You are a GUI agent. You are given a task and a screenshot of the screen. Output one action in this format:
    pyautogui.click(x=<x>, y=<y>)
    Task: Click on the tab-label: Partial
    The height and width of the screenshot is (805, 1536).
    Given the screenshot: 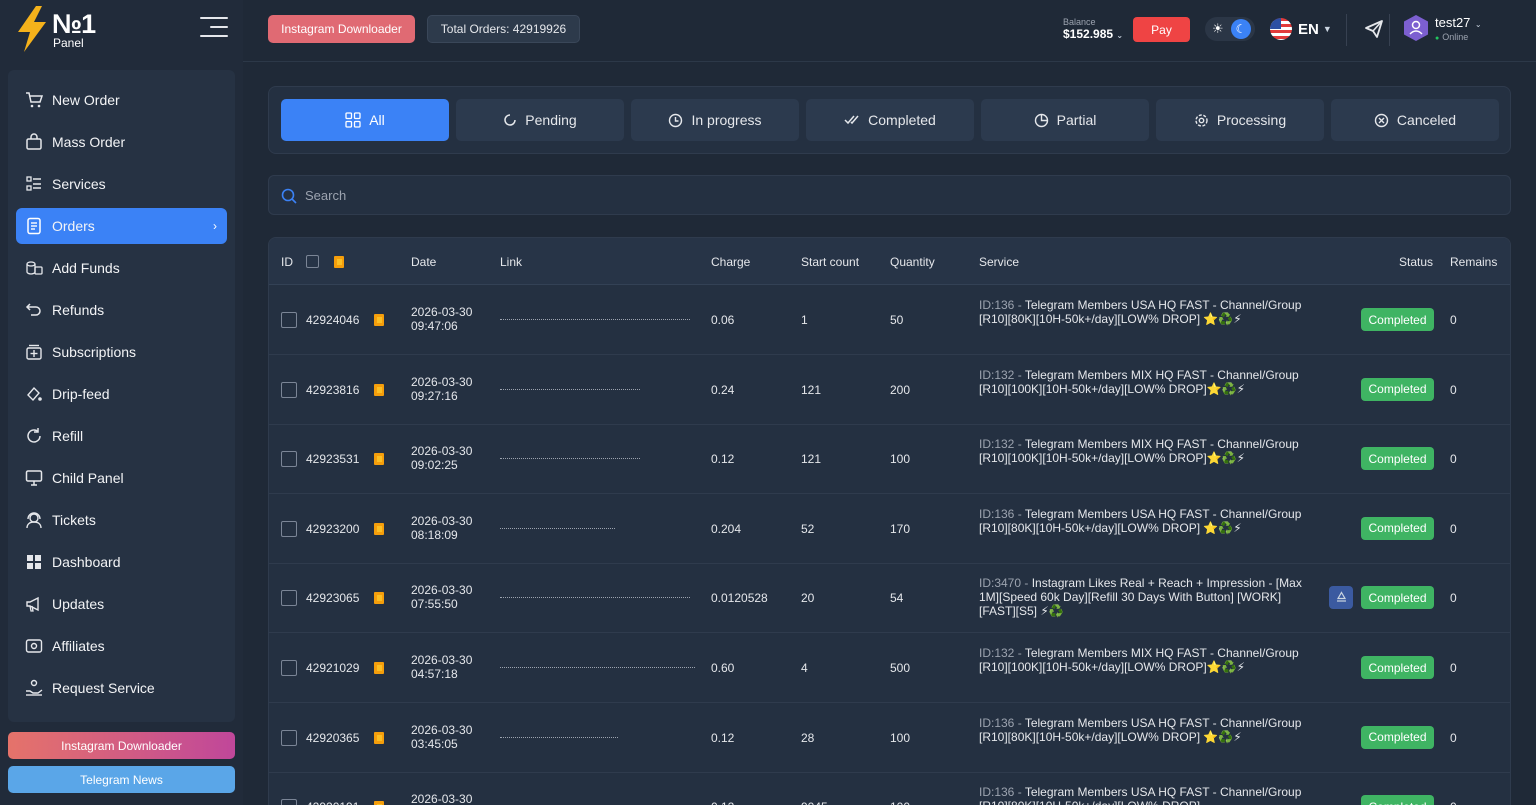 What is the action you would take?
    pyautogui.click(x=1076, y=120)
    